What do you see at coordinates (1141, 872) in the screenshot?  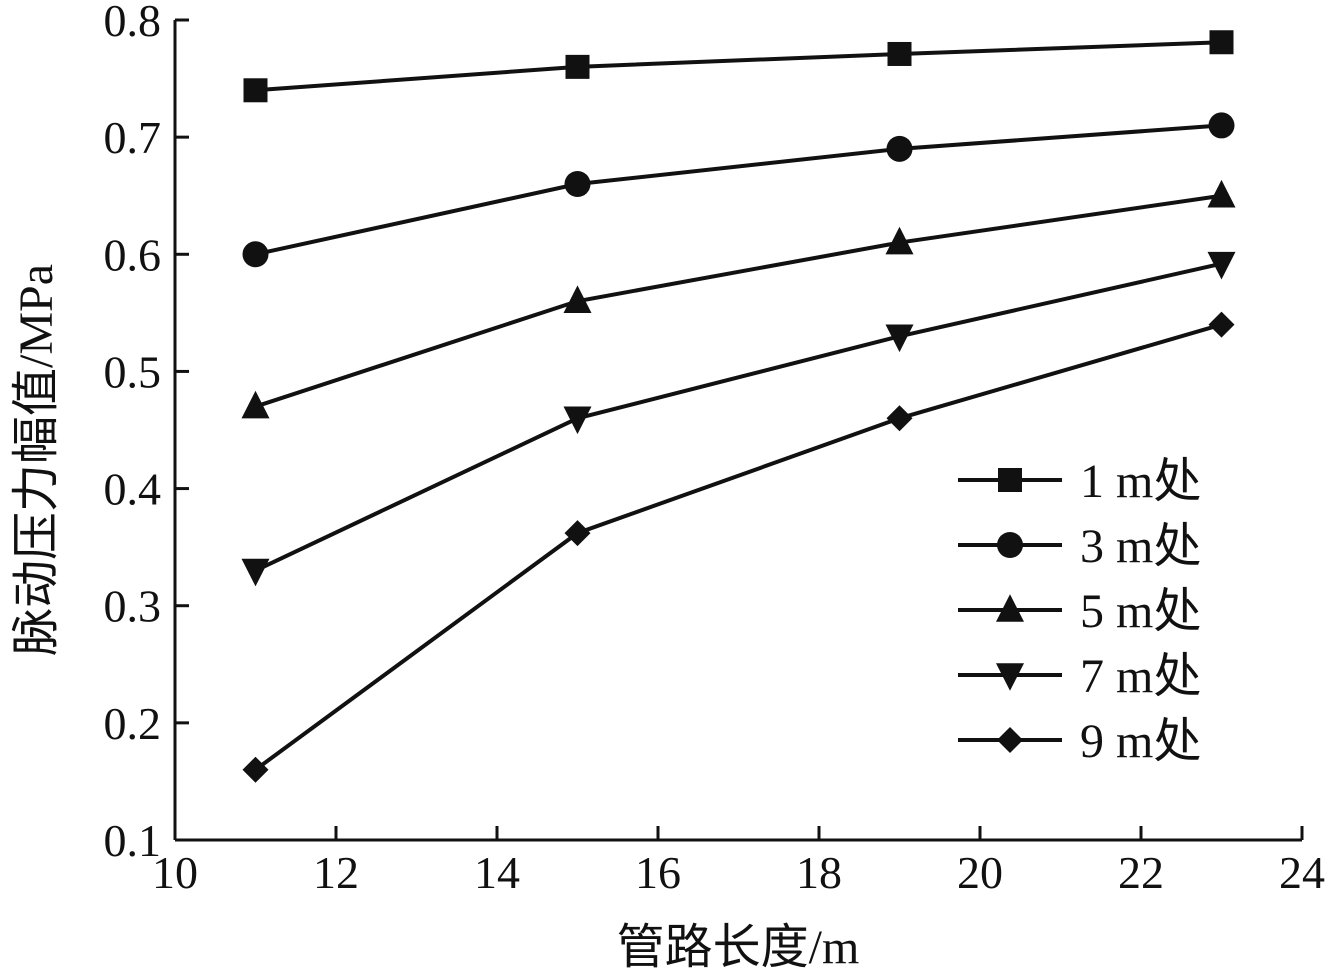 I see `x-tick-label: 22` at bounding box center [1141, 872].